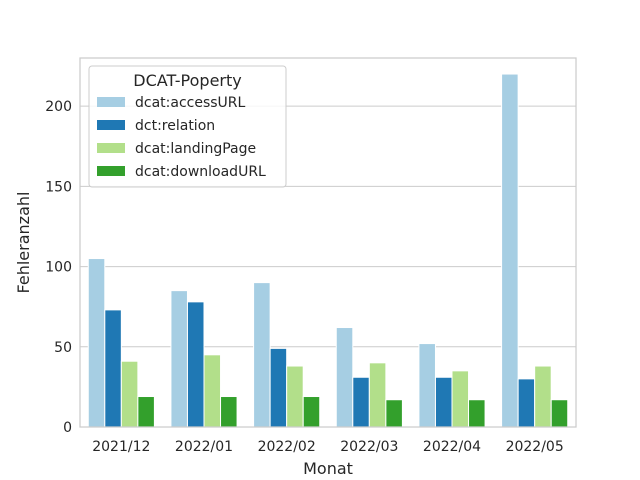 Image resolution: width=640 pixels, height=480 pixels. Describe the element at coordinates (204, 447) in the screenshot. I see `x-tick-label: 2022/01` at that location.